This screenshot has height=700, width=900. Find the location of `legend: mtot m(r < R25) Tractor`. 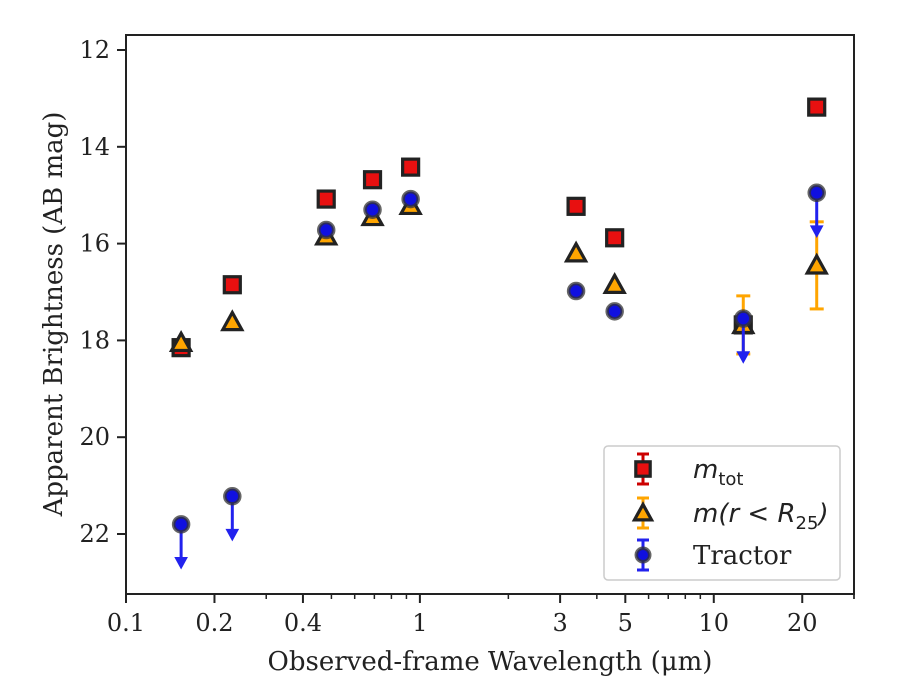

legend: mtot m(r < R25) Tractor is located at coordinates (722, 513).